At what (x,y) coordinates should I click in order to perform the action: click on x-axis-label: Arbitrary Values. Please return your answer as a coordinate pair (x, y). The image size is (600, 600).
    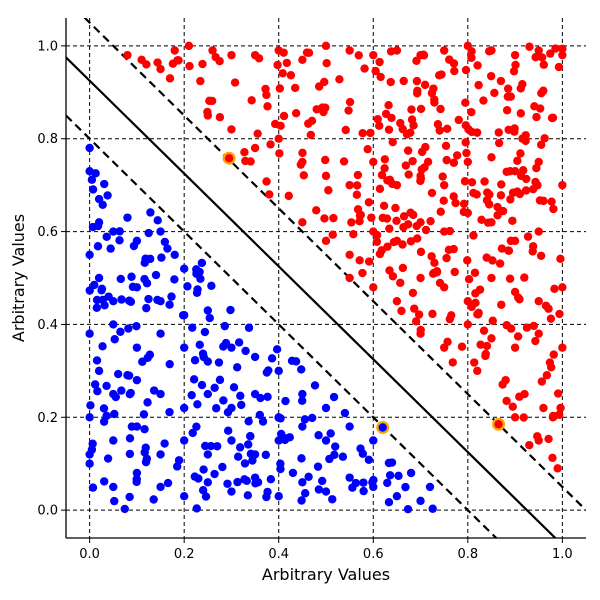
    Looking at the image, I should click on (326, 574).